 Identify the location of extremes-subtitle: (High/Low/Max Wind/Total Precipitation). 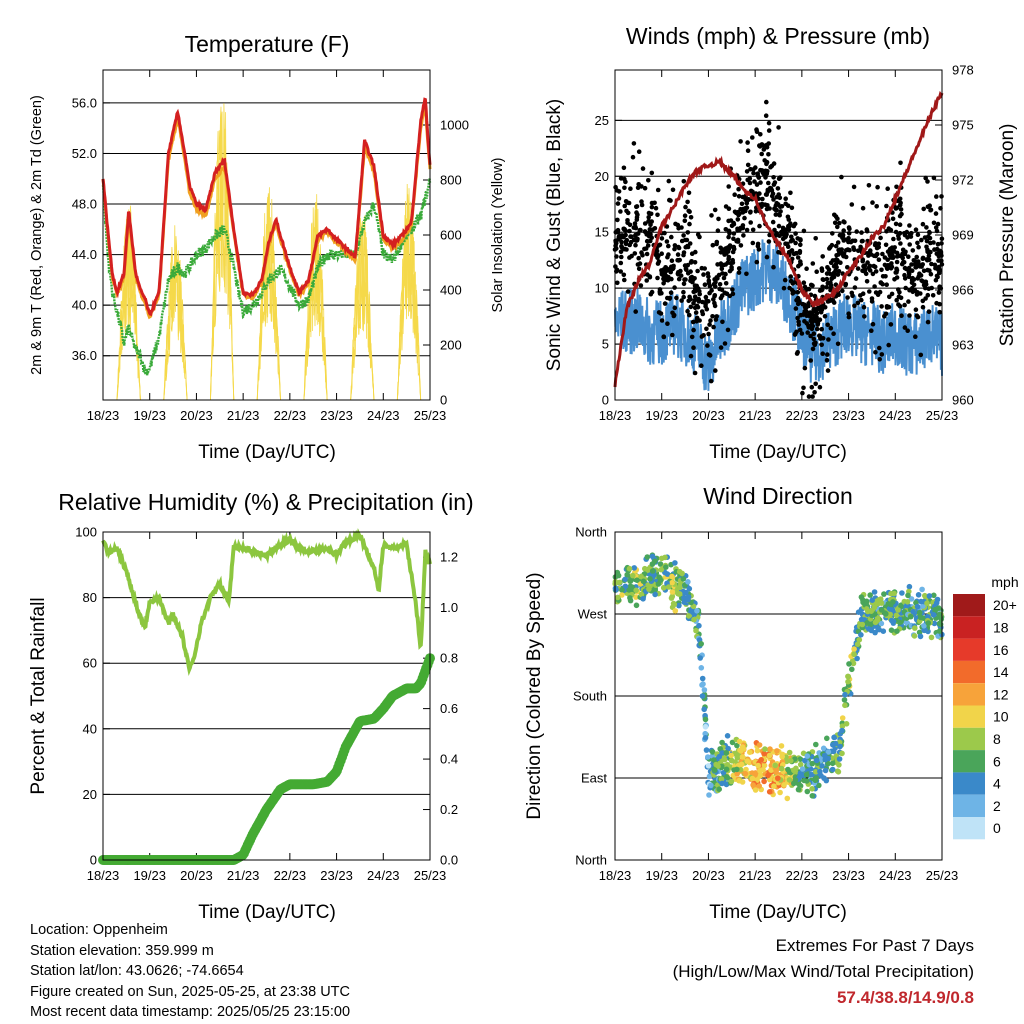
(823, 971).